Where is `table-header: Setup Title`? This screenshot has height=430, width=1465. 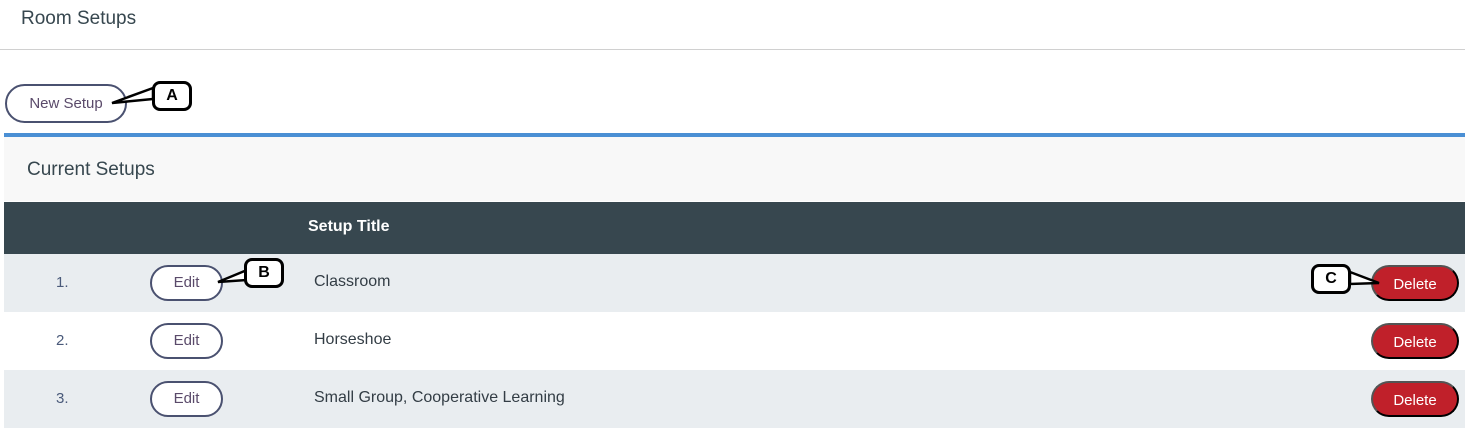 table-header: Setup Title is located at coordinates (734, 228).